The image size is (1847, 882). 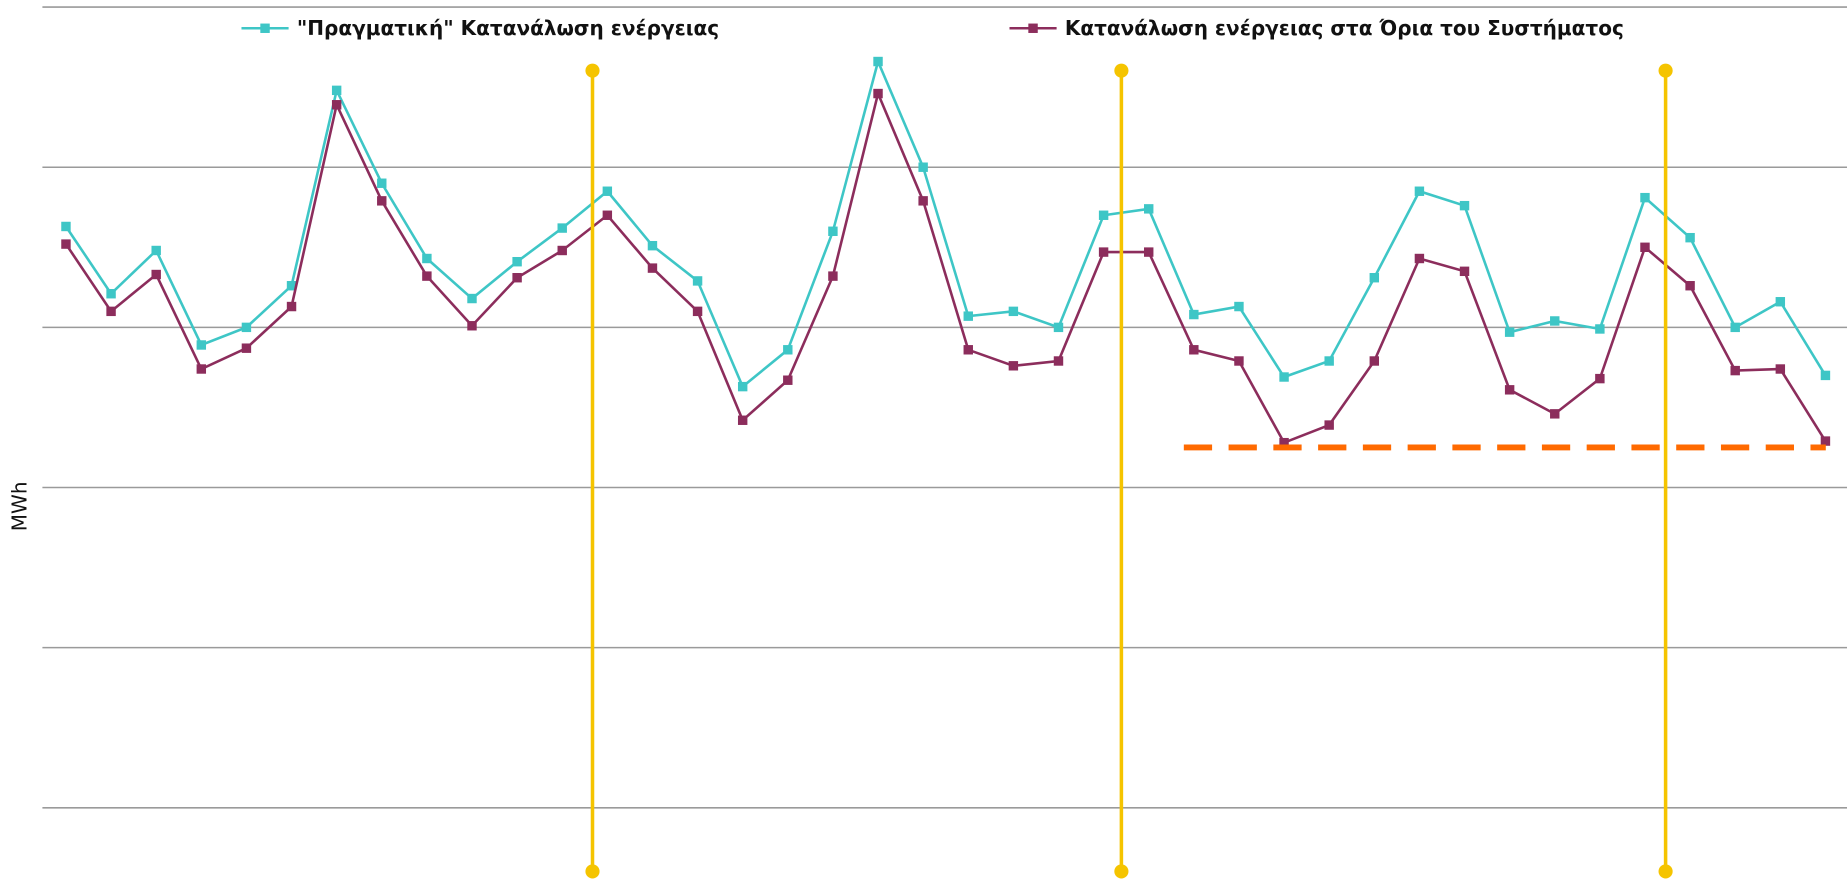 I want to click on legend-label: "Πραγματική" Κατανάλωση ενέργειας, so click(x=508, y=28).